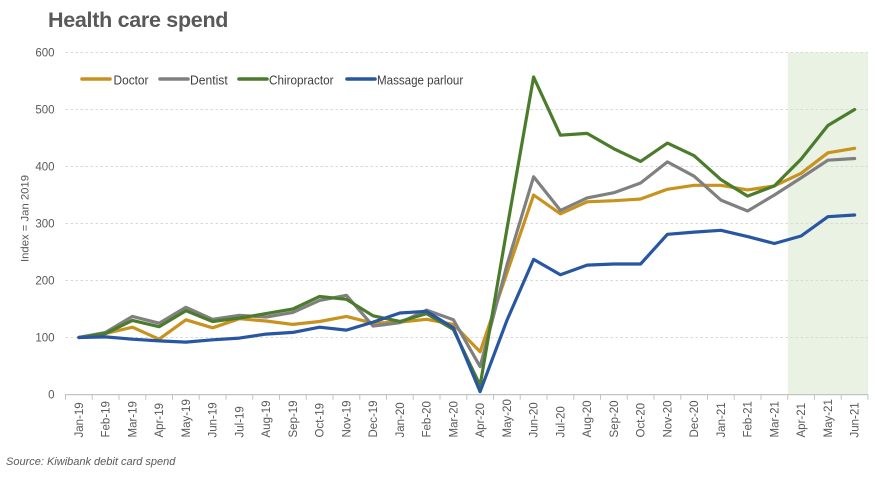  What do you see at coordinates (856, 419) in the screenshot?
I see `svg-text: Jun-21` at bounding box center [856, 419].